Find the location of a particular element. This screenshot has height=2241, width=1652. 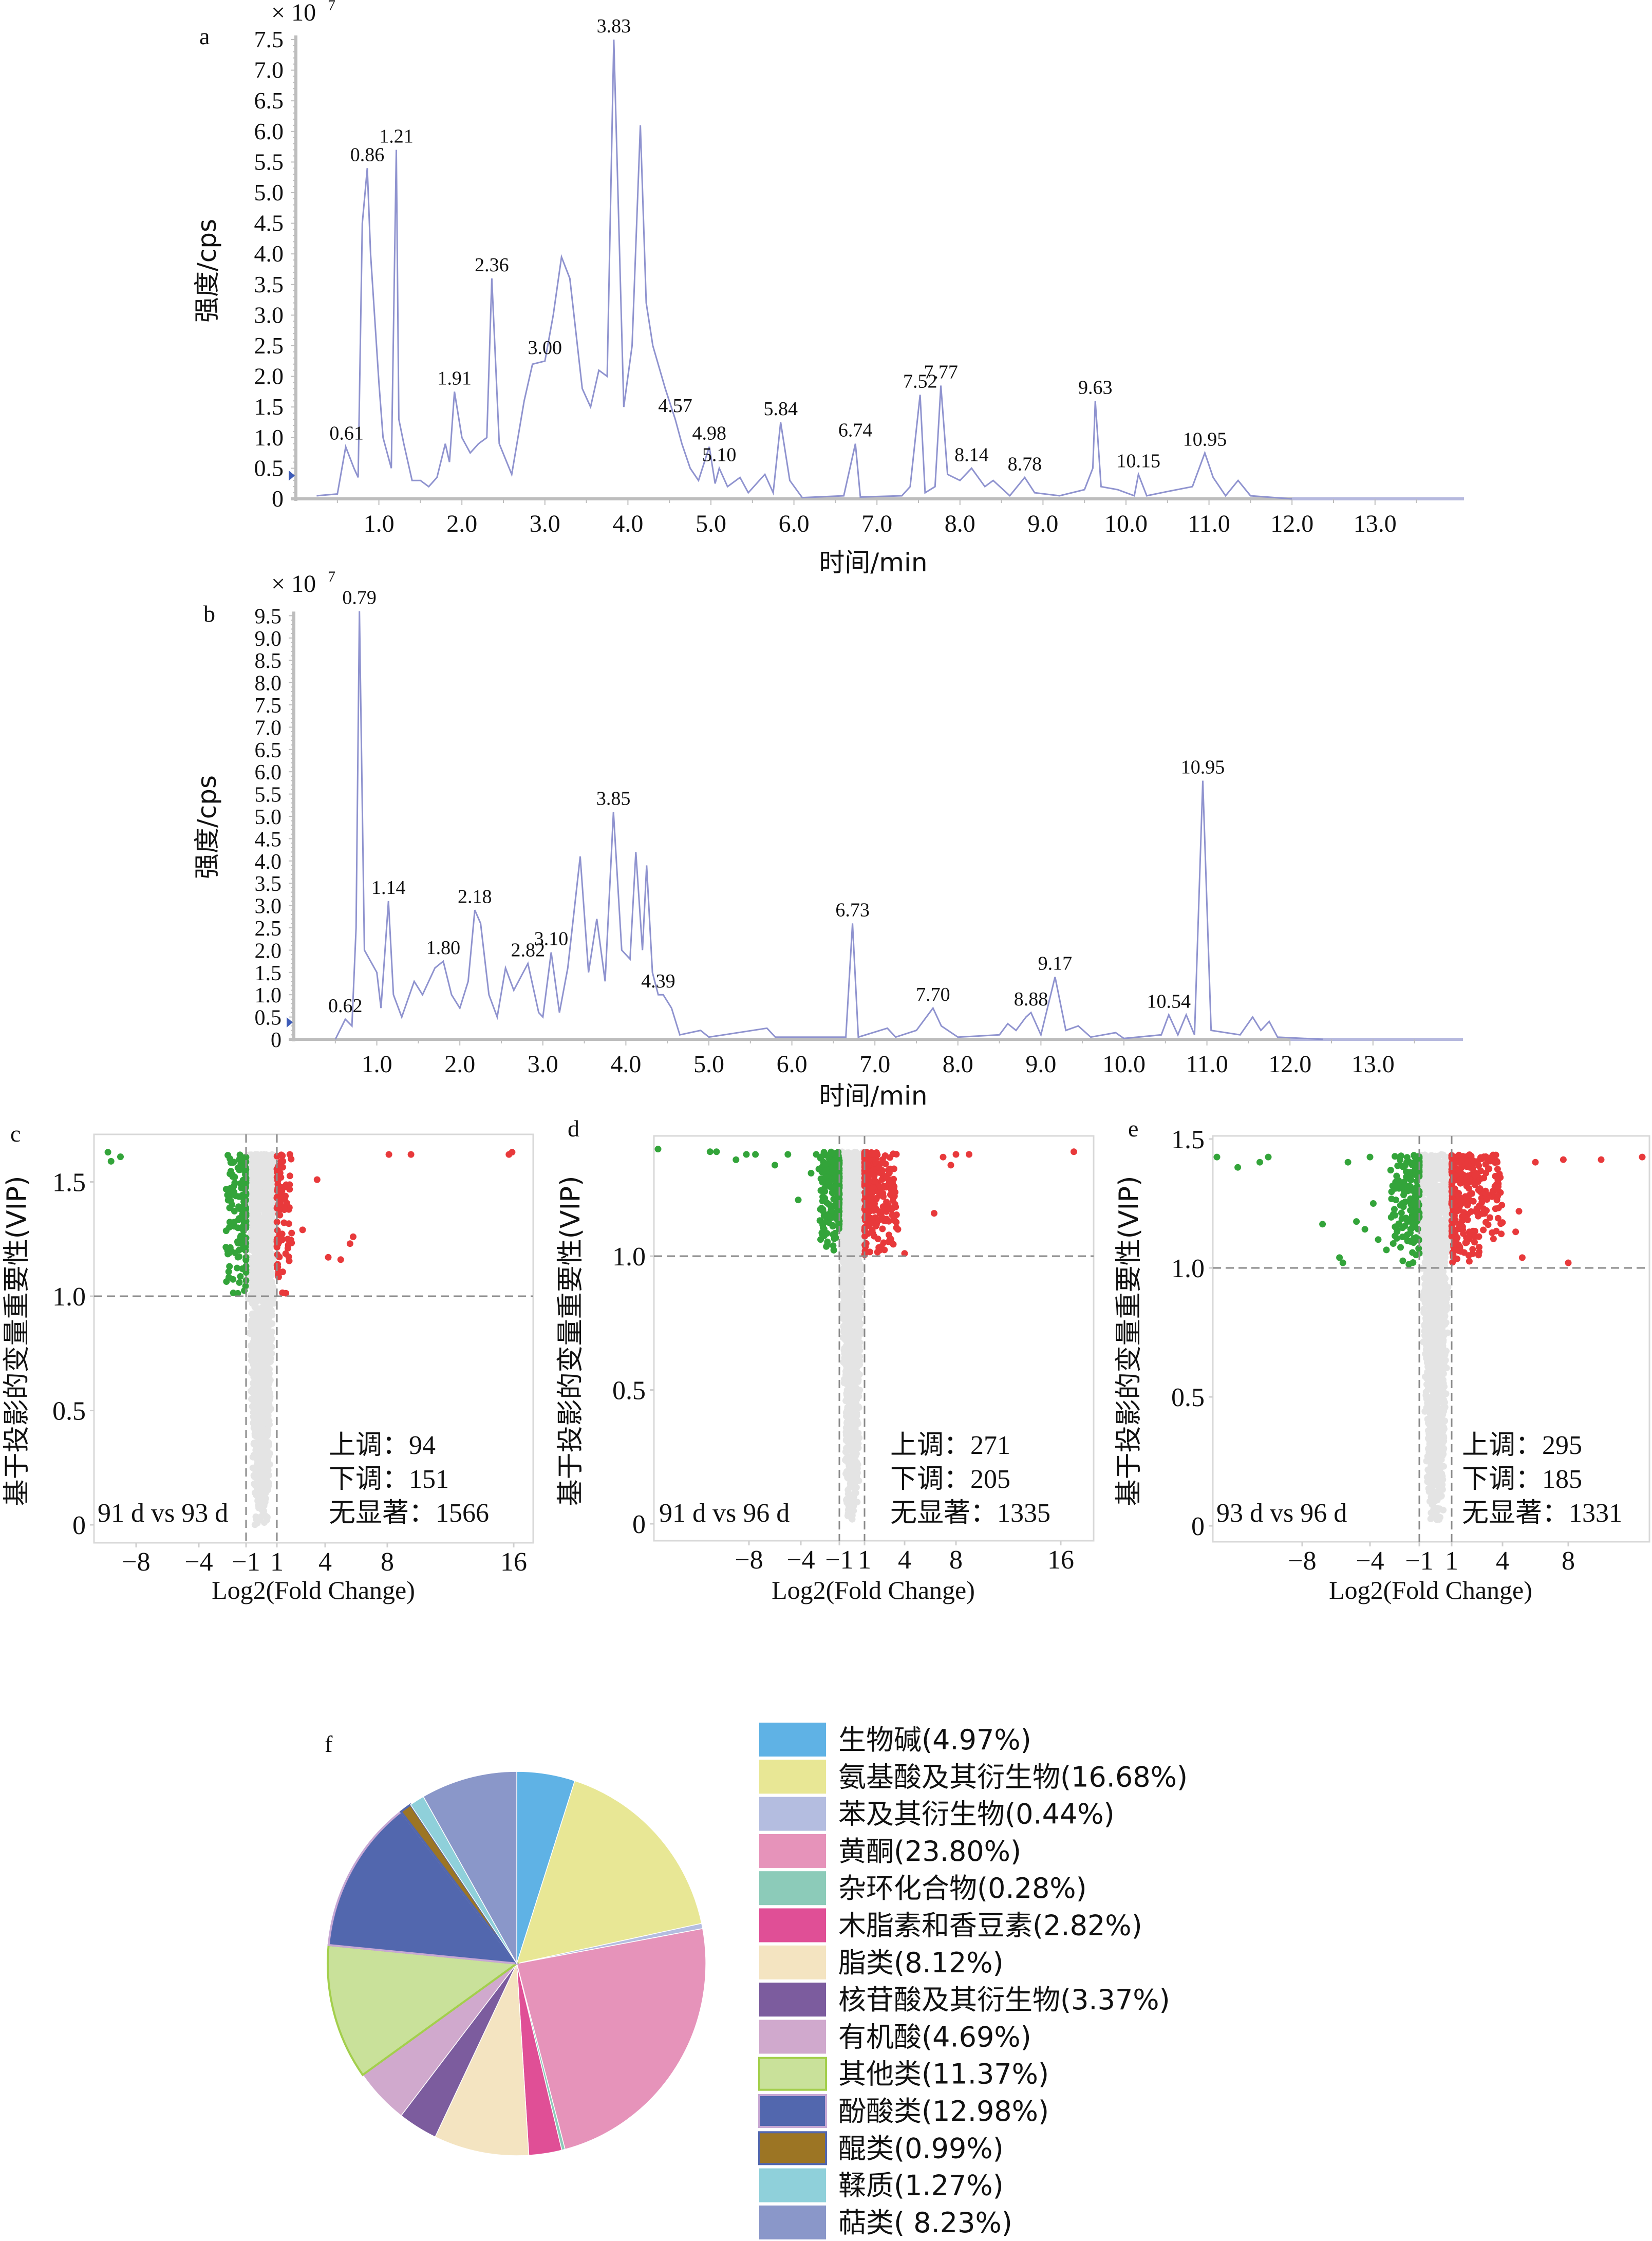

x-tick-label: 13.0 is located at coordinates (1373, 1065).